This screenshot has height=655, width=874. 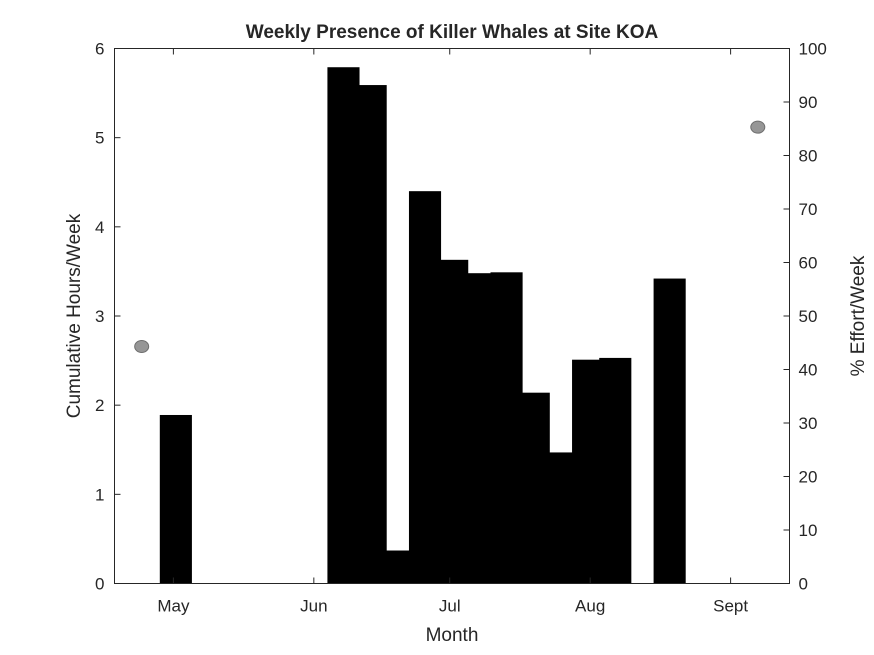 What do you see at coordinates (808, 477) in the screenshot?
I see `y2-tick-label: 20` at bounding box center [808, 477].